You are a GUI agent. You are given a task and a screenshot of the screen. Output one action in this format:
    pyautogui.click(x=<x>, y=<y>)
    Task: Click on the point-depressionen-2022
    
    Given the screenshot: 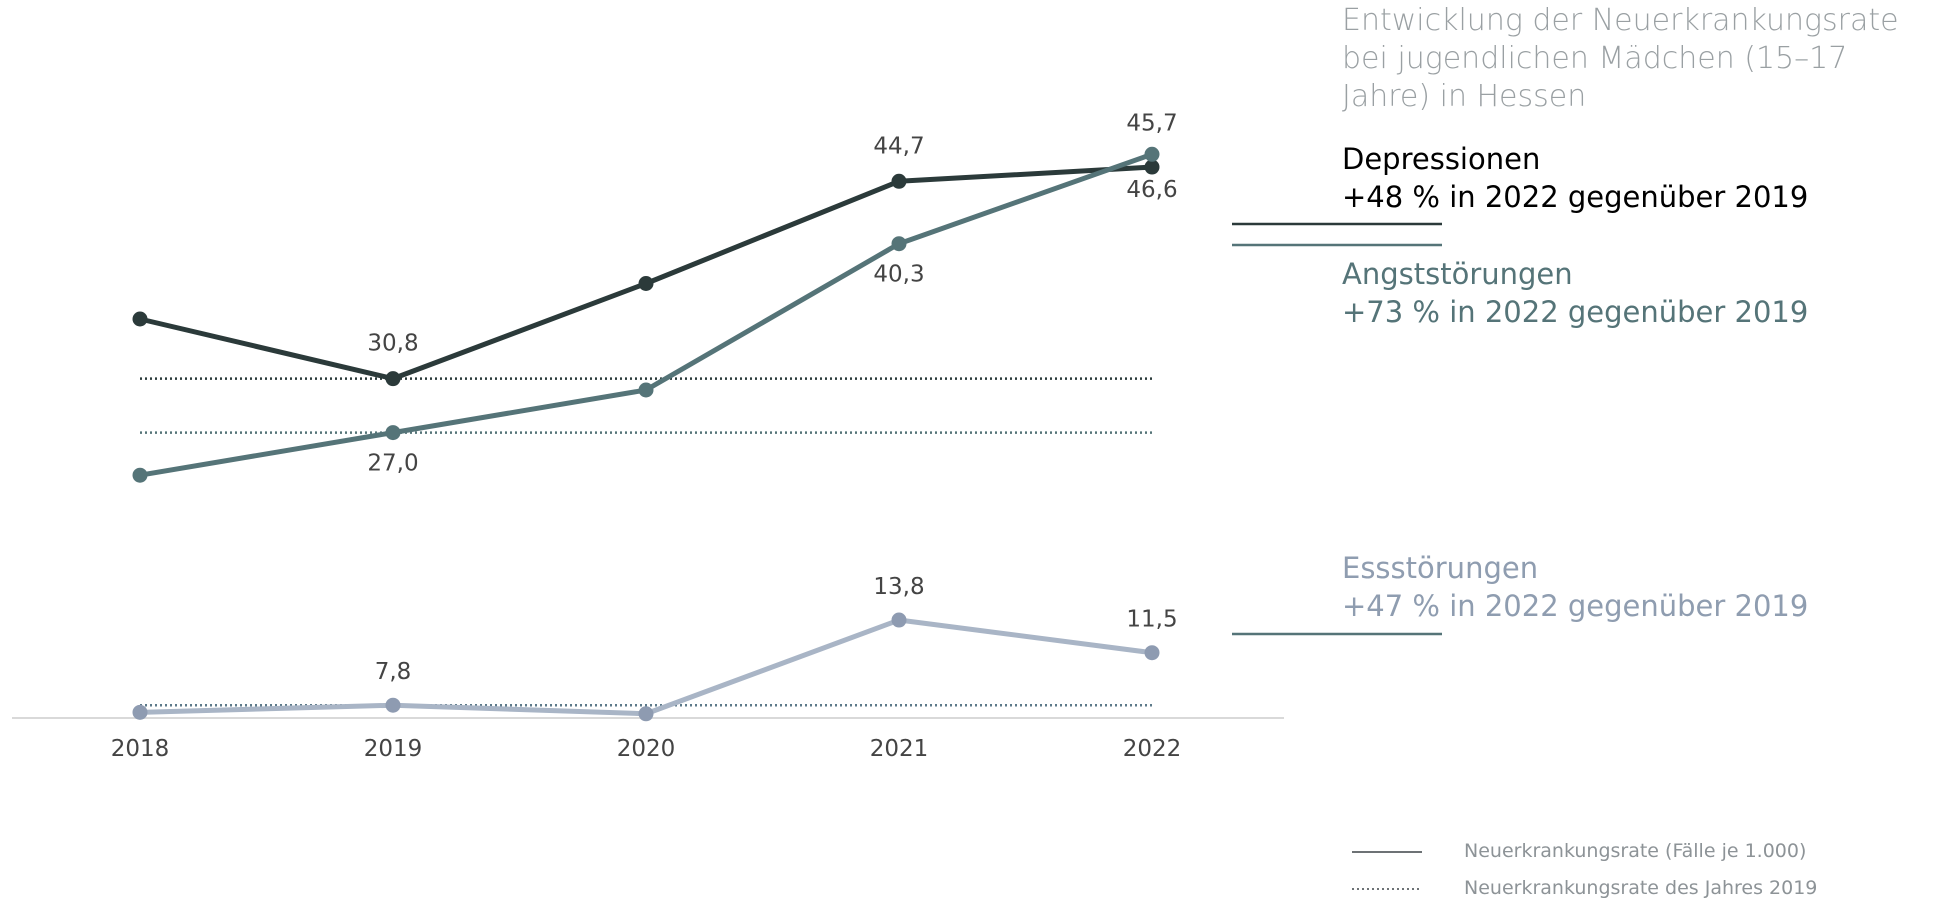 What is the action you would take?
    pyautogui.click(x=1152, y=167)
    